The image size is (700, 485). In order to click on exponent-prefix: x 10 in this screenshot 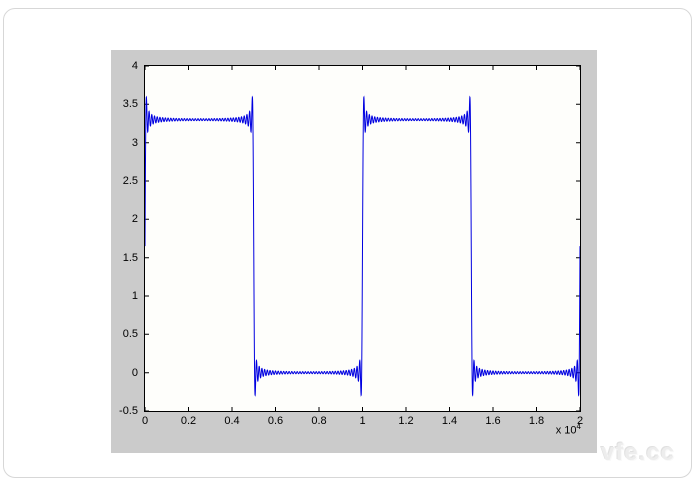, I will do `click(566, 430)`.